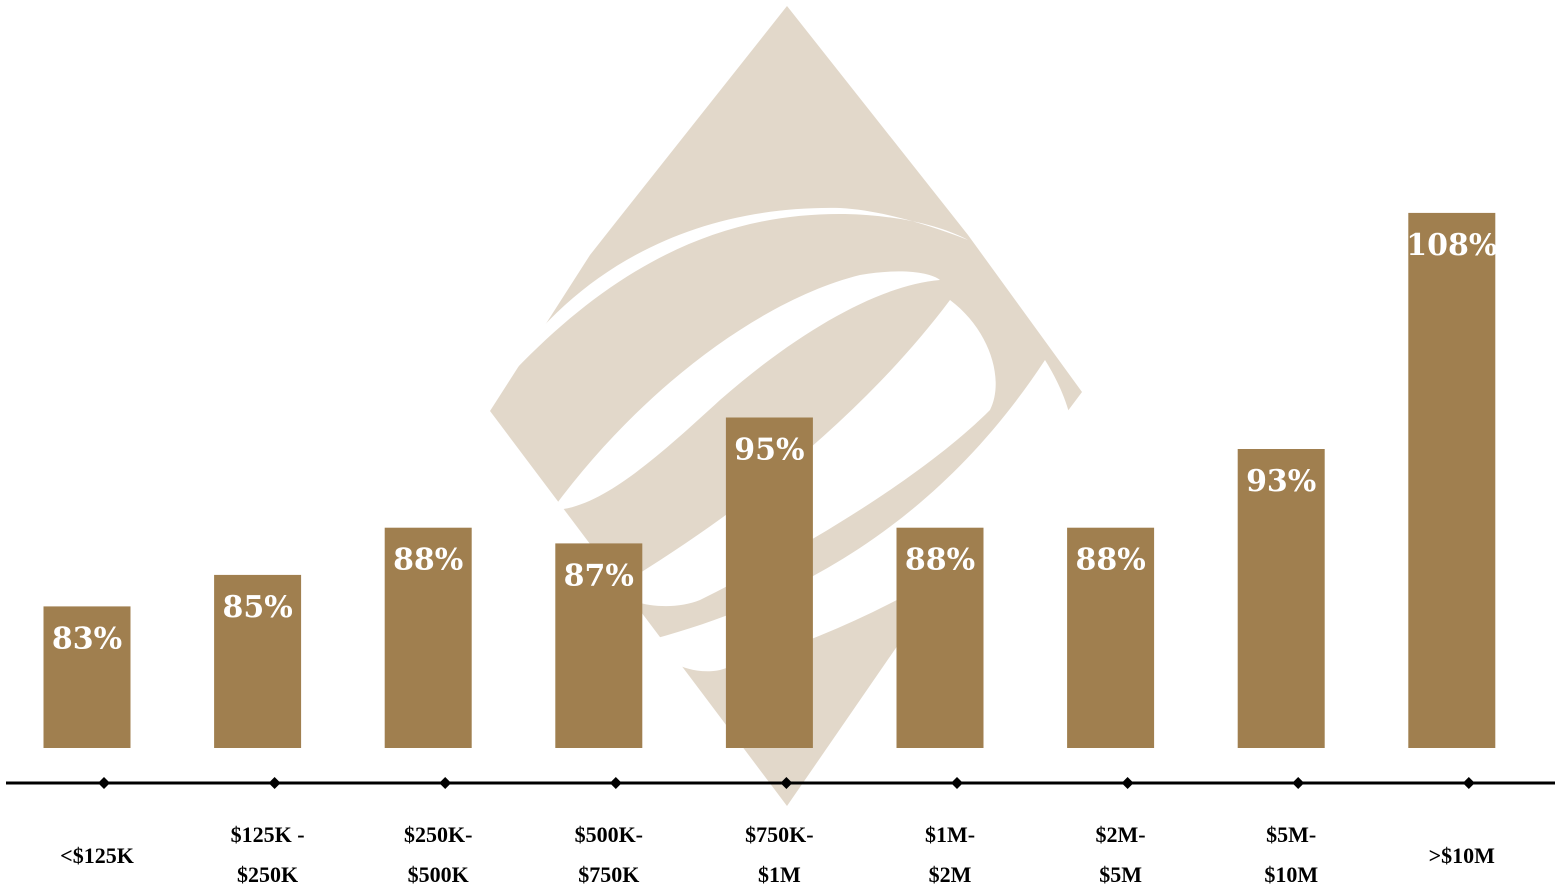 This screenshot has height=888, width=1562. Describe the element at coordinates (769, 450) in the screenshot. I see `bar-value-label: 95%` at that location.